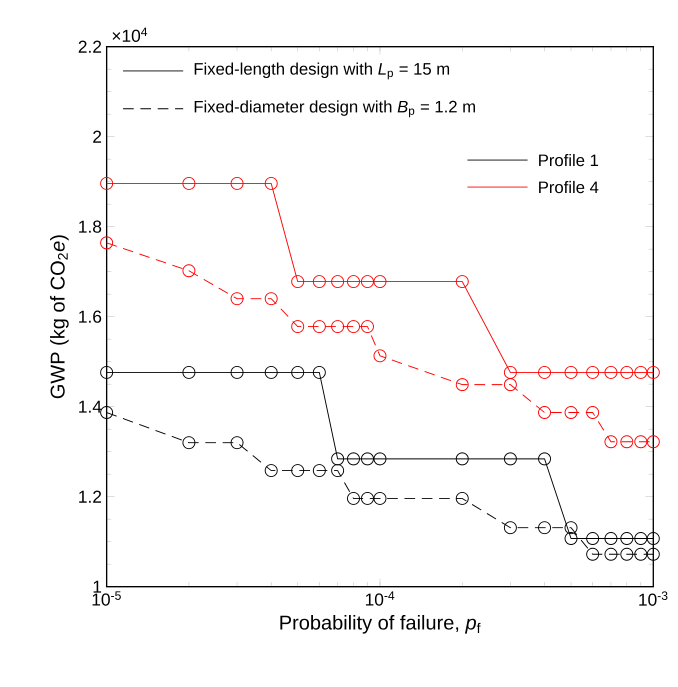 The image size is (678, 687). I want to click on annotation: Fixed-diameter design with B$_{p}$ = 1.2 m, so click(334, 109).